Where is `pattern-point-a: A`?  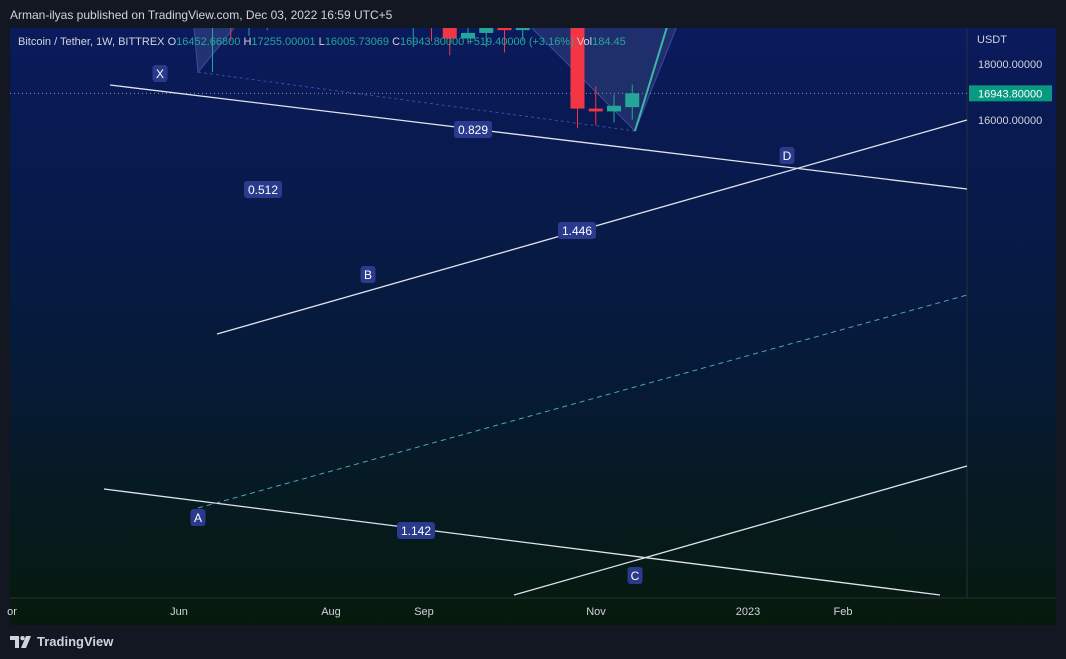
pattern-point-a: A is located at coordinates (198, 517).